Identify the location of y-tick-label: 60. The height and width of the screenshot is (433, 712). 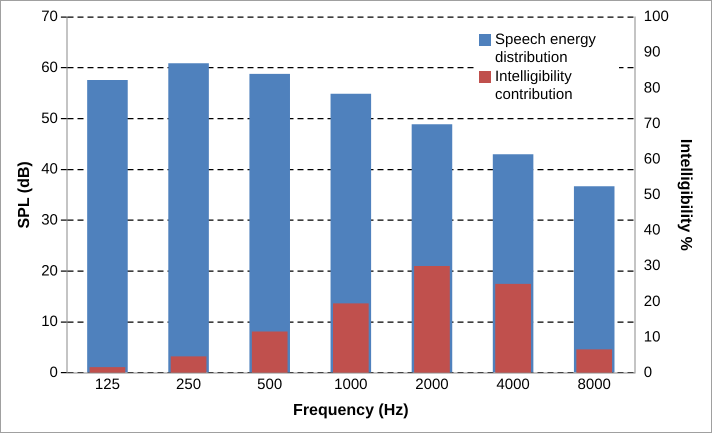
(49, 67).